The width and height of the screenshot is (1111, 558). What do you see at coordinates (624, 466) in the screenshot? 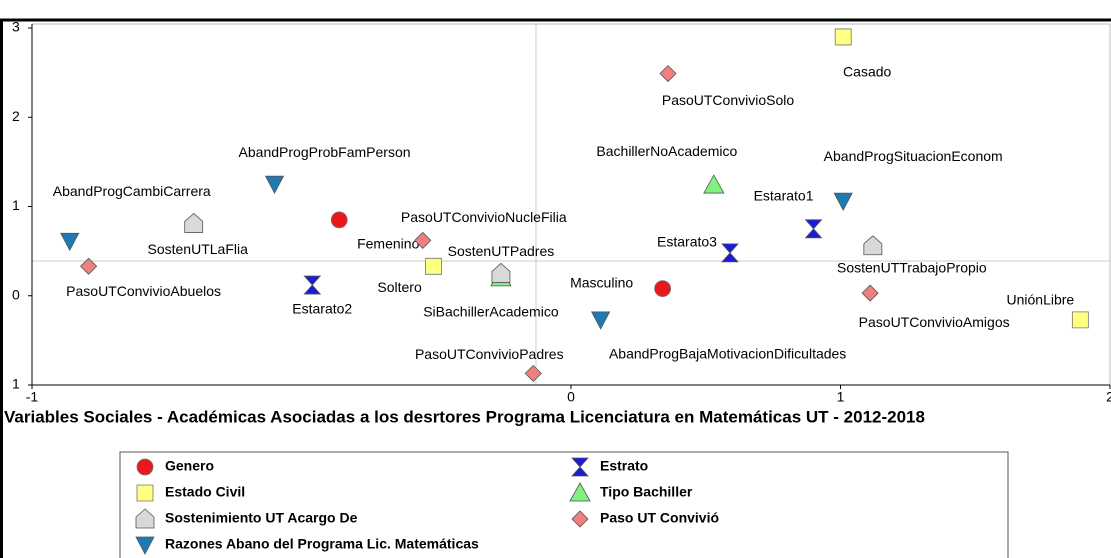
I see `legend-label: Estrato` at bounding box center [624, 466].